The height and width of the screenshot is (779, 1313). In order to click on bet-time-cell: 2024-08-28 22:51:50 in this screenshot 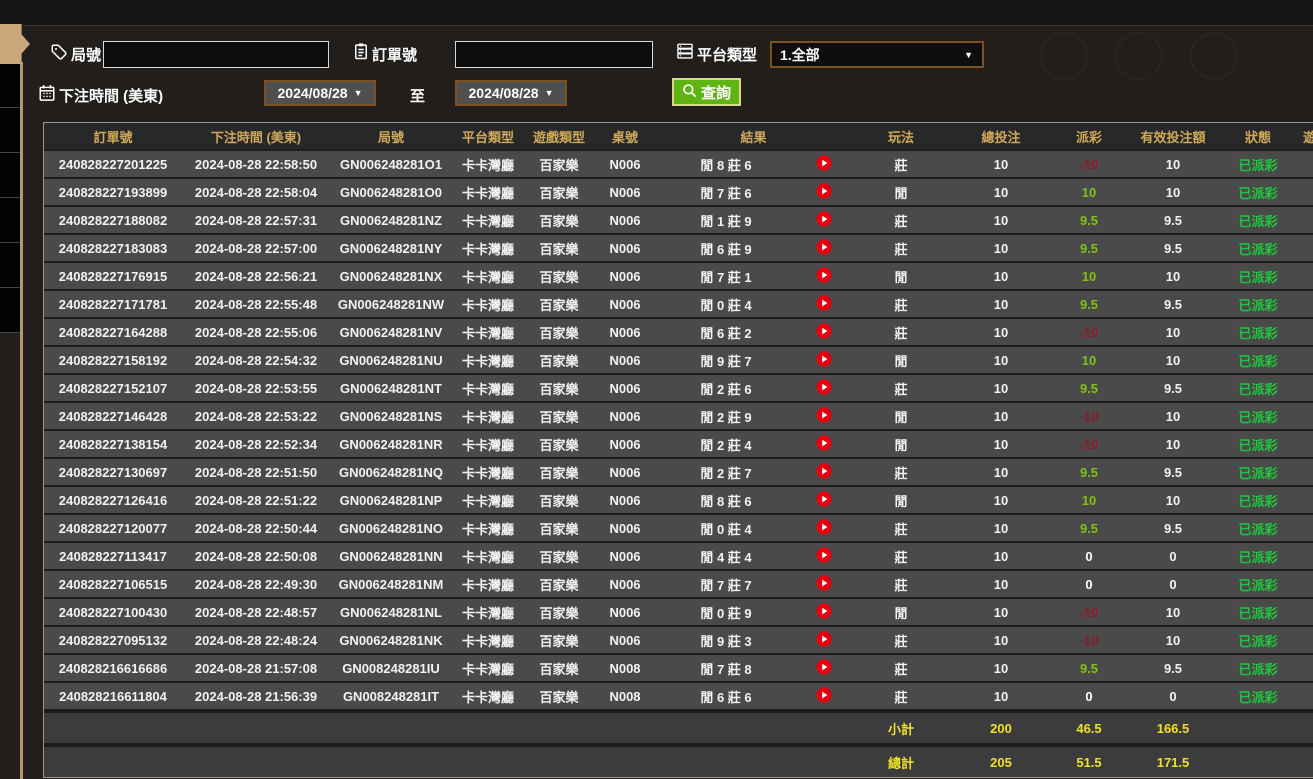, I will do `click(256, 472)`.